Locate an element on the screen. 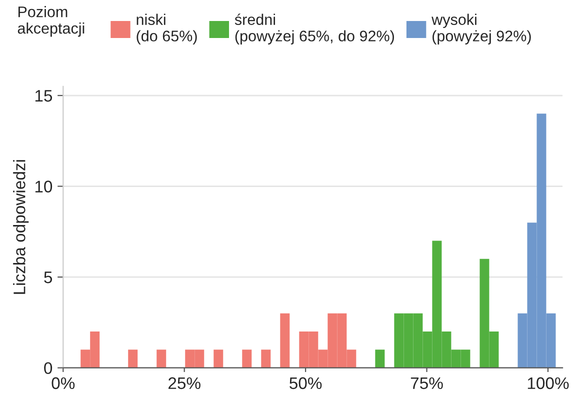  legend-label: niski (do 65%) is located at coordinates (166, 29).